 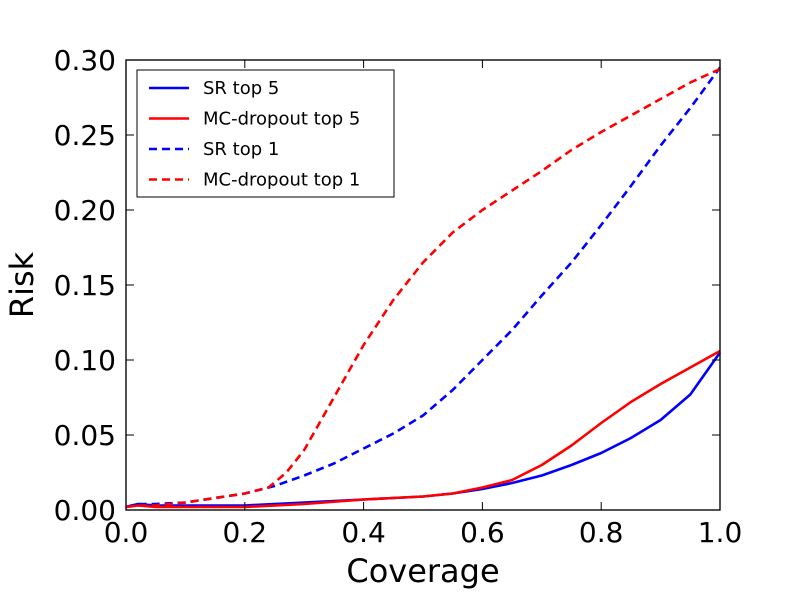 What do you see at coordinates (85, 210) in the screenshot?
I see `y-tick-label: 0.20` at bounding box center [85, 210].